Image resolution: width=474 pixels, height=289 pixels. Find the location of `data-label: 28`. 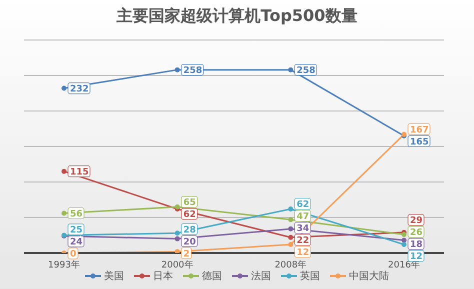

data-label: 28 is located at coordinates (189, 230).